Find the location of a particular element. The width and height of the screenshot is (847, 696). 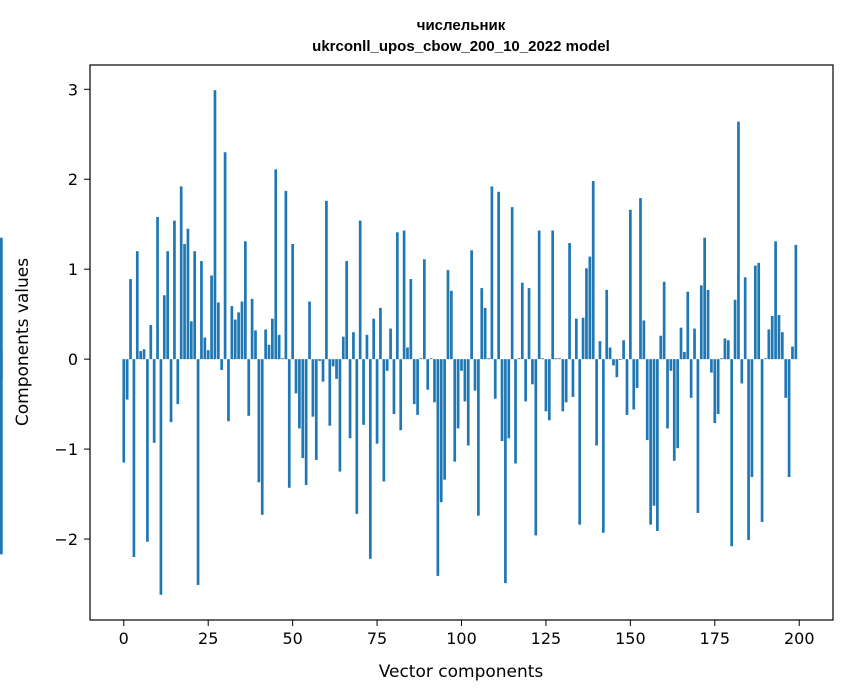

y-tick-label: 0 is located at coordinates (73, 359).